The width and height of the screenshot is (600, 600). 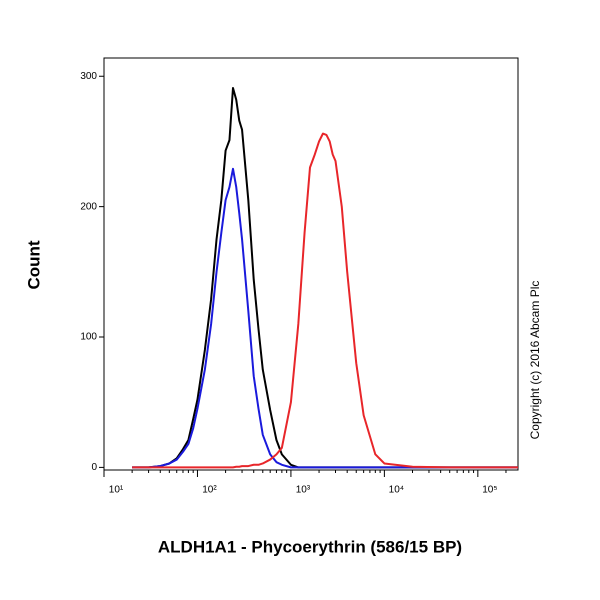 I want to click on x-tick-label: 10⁵, so click(x=489, y=490).